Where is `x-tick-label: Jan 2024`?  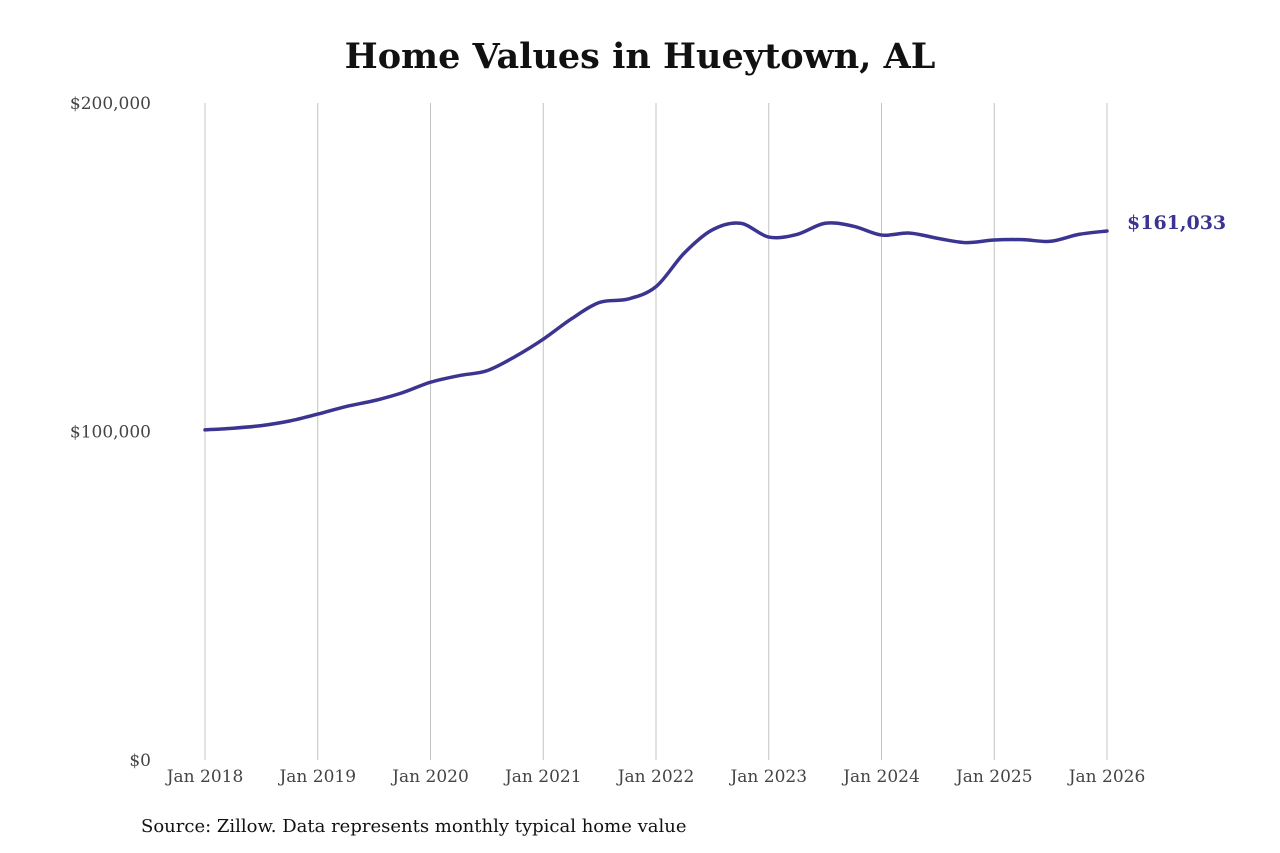 x-tick-label: Jan 2024 is located at coordinates (880, 777).